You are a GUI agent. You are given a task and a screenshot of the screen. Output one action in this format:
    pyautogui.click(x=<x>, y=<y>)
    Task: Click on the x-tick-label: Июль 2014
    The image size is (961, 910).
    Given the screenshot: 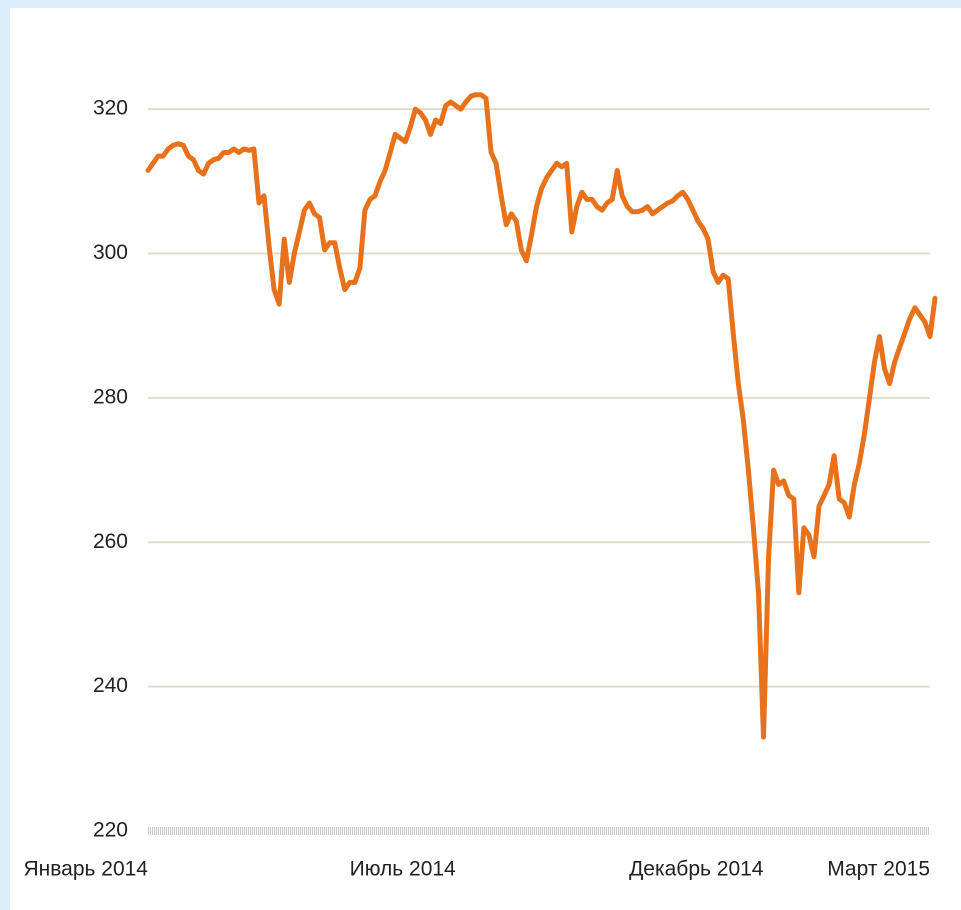 What is the action you would take?
    pyautogui.click(x=403, y=869)
    